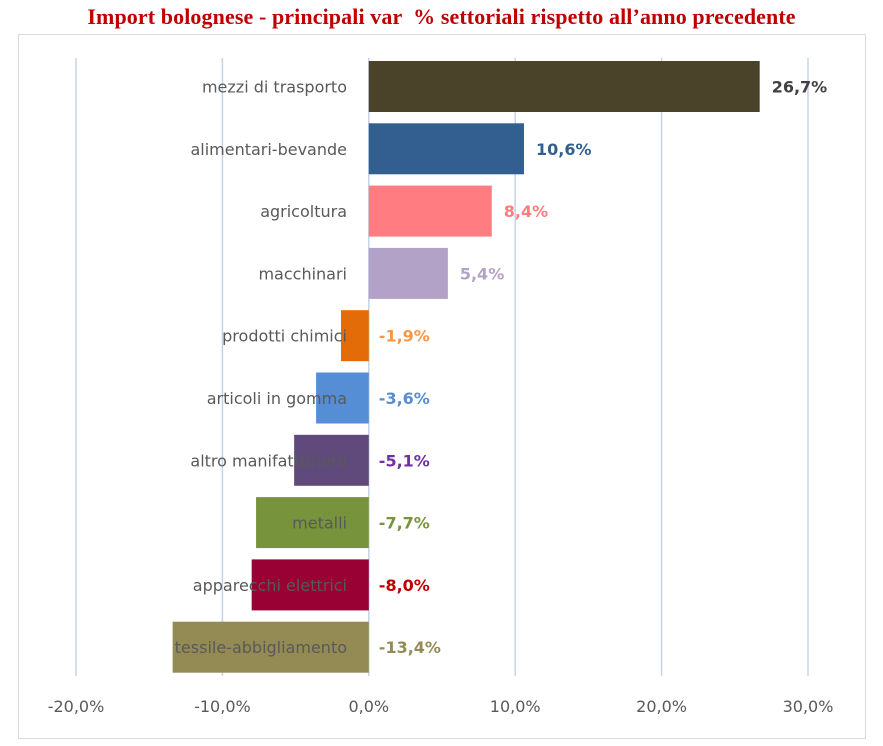 The image size is (883, 746). I want to click on category-label: prodotti chimici, so click(284, 336).